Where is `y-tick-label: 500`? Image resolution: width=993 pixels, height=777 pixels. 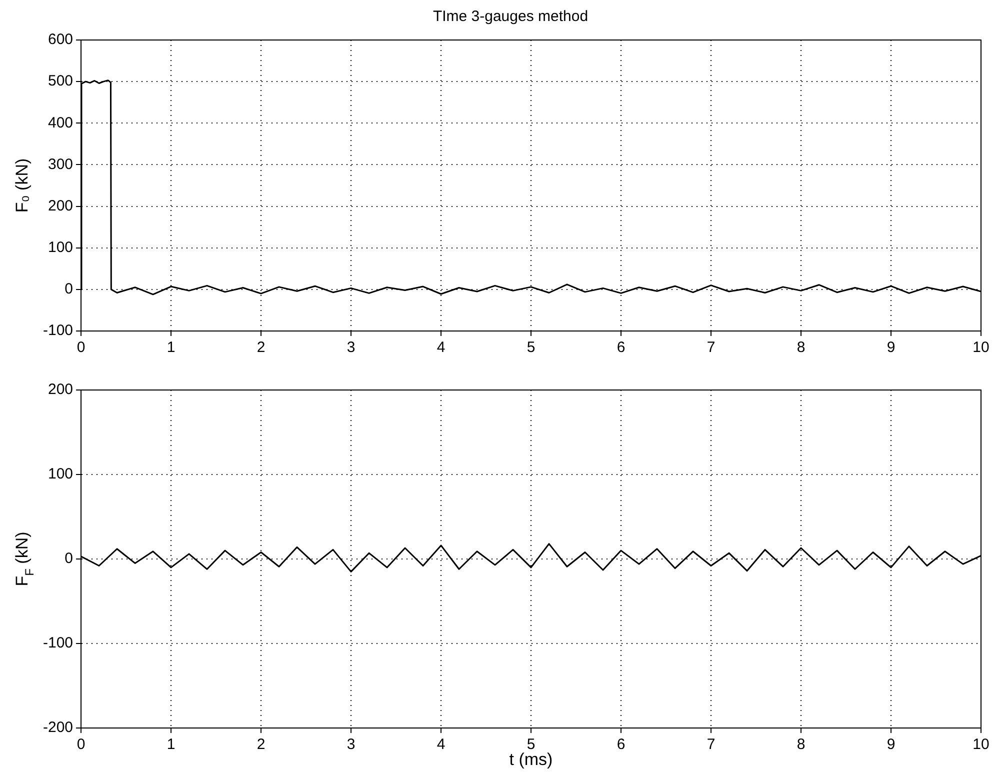
y-tick-label: 500 is located at coordinates (61, 81).